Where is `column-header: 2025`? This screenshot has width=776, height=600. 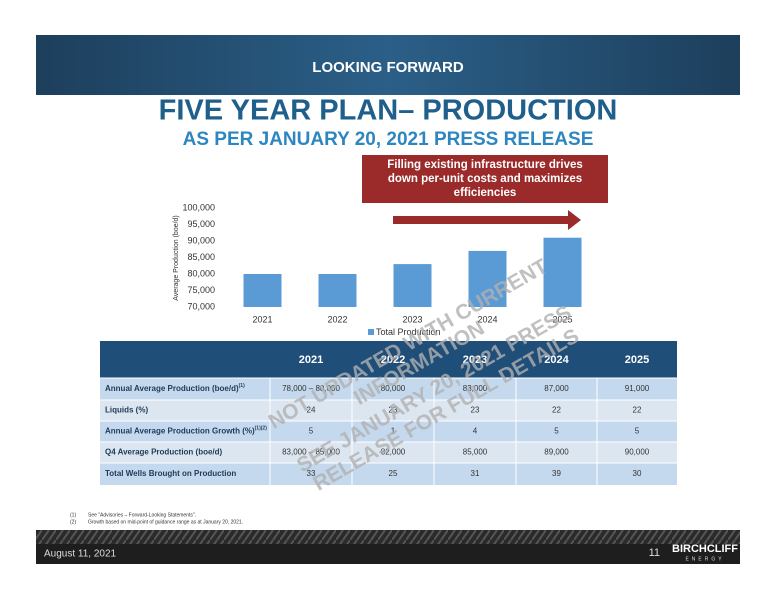 column-header: 2025 is located at coordinates (637, 360).